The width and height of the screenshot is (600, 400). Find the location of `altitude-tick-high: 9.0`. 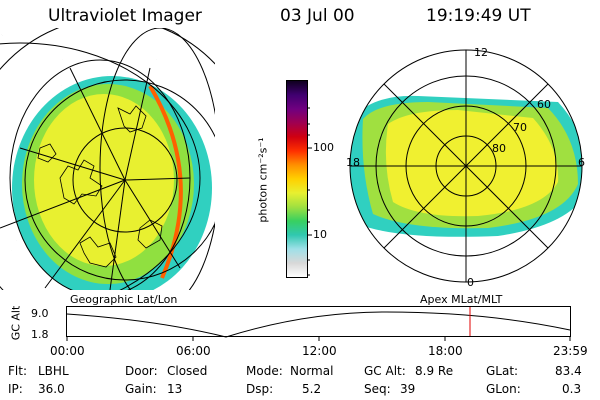

altitude-tick-high: 9.0 is located at coordinates (40, 313).